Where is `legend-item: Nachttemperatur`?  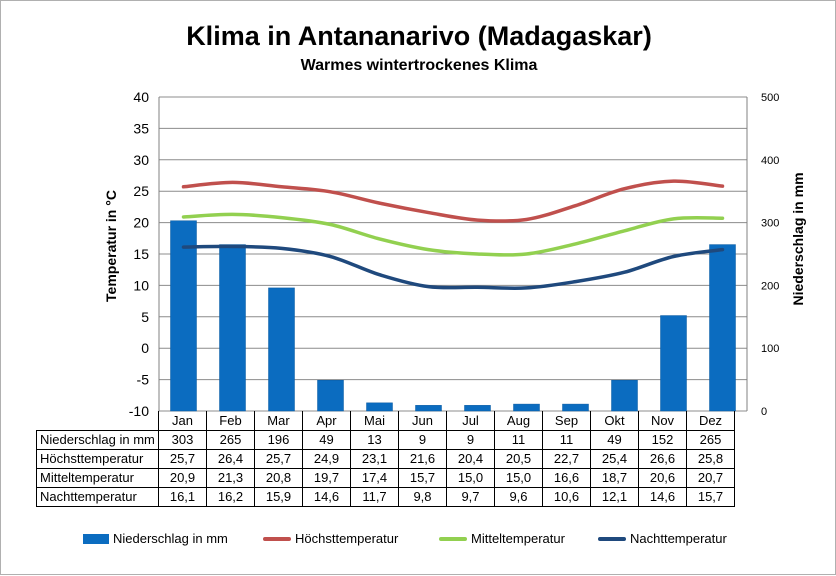 legend-item: Nachttemperatur is located at coordinates (662, 538).